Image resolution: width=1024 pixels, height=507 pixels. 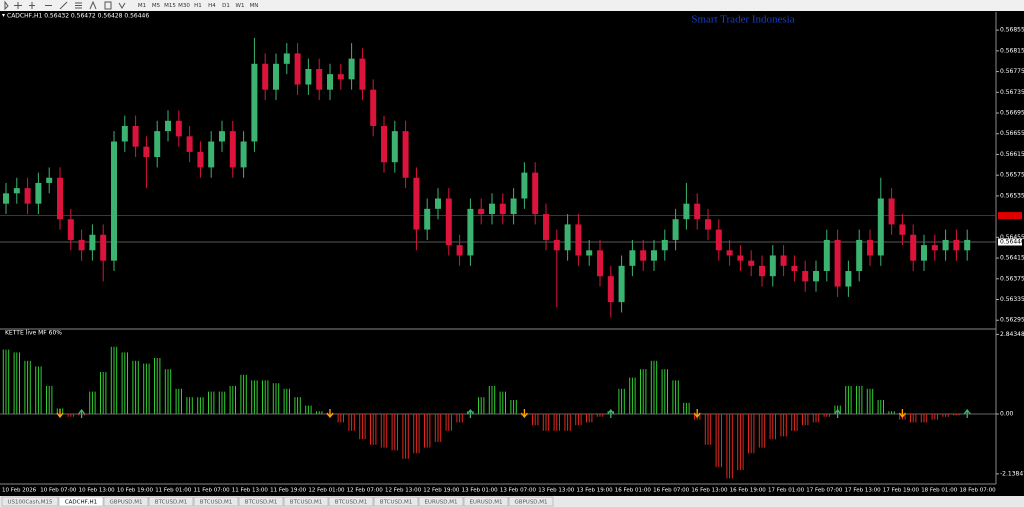 I want to click on tab-label: US100Cash,M15, so click(x=30, y=503).